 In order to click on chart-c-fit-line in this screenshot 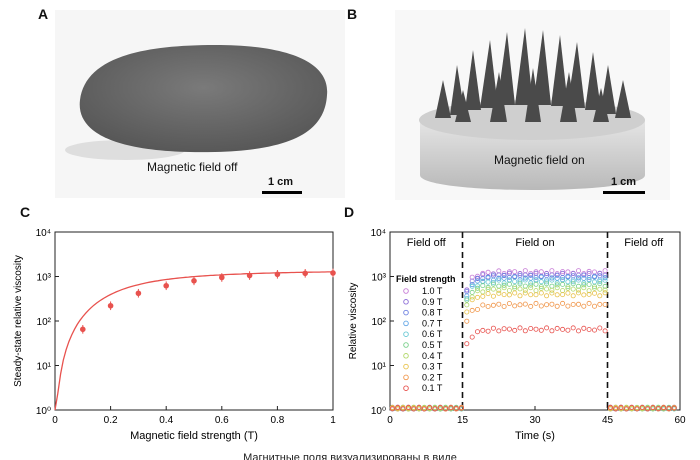, I will do `click(193, 341)`.